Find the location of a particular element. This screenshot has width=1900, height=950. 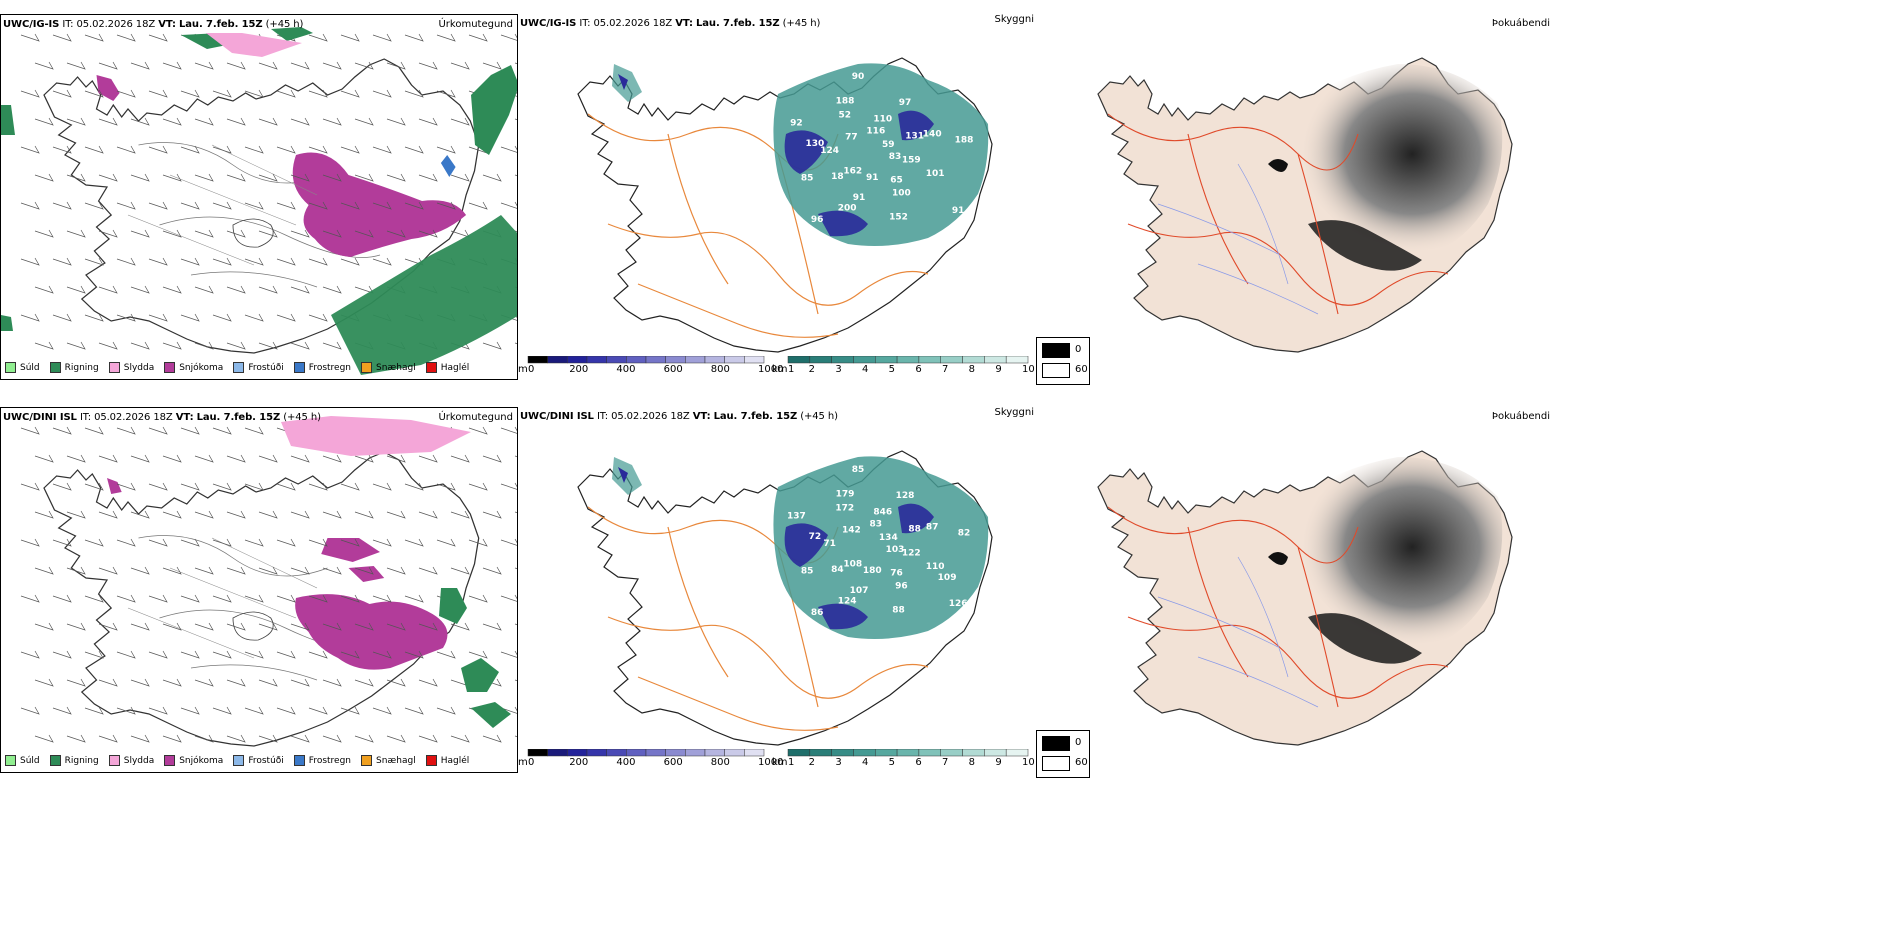

ceiling-label: 18 is located at coordinates (837, 177).